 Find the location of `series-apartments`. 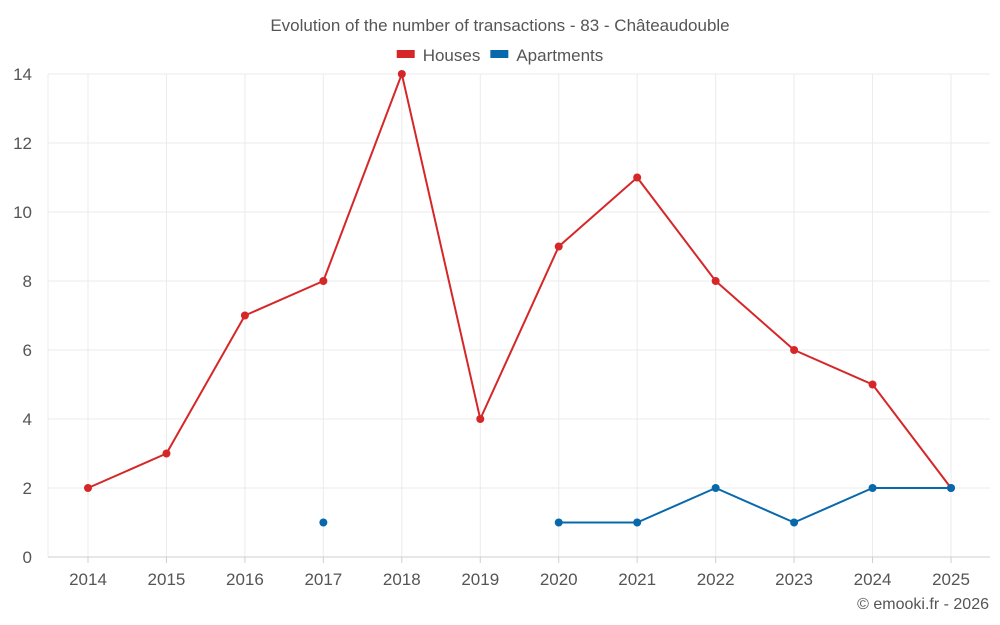

series-apartments is located at coordinates (637, 505).